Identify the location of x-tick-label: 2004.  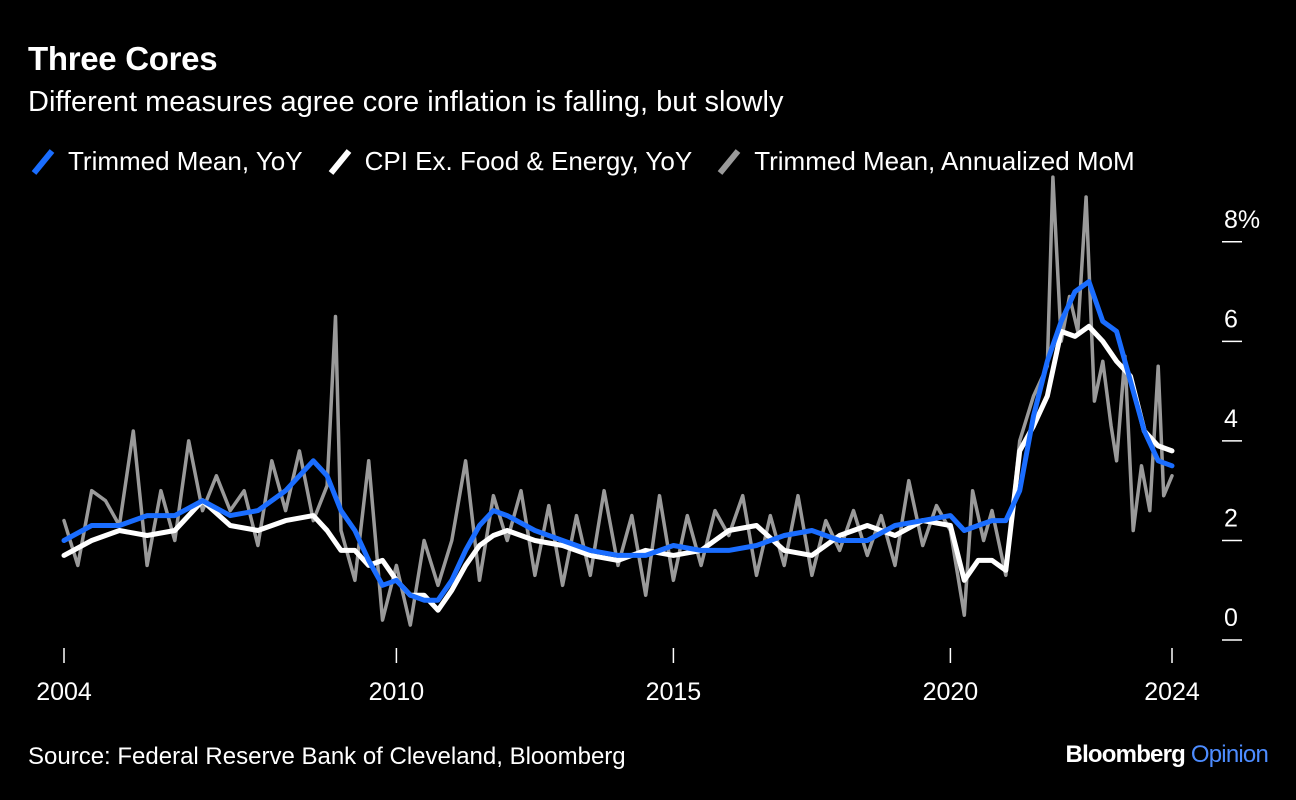
(64, 692).